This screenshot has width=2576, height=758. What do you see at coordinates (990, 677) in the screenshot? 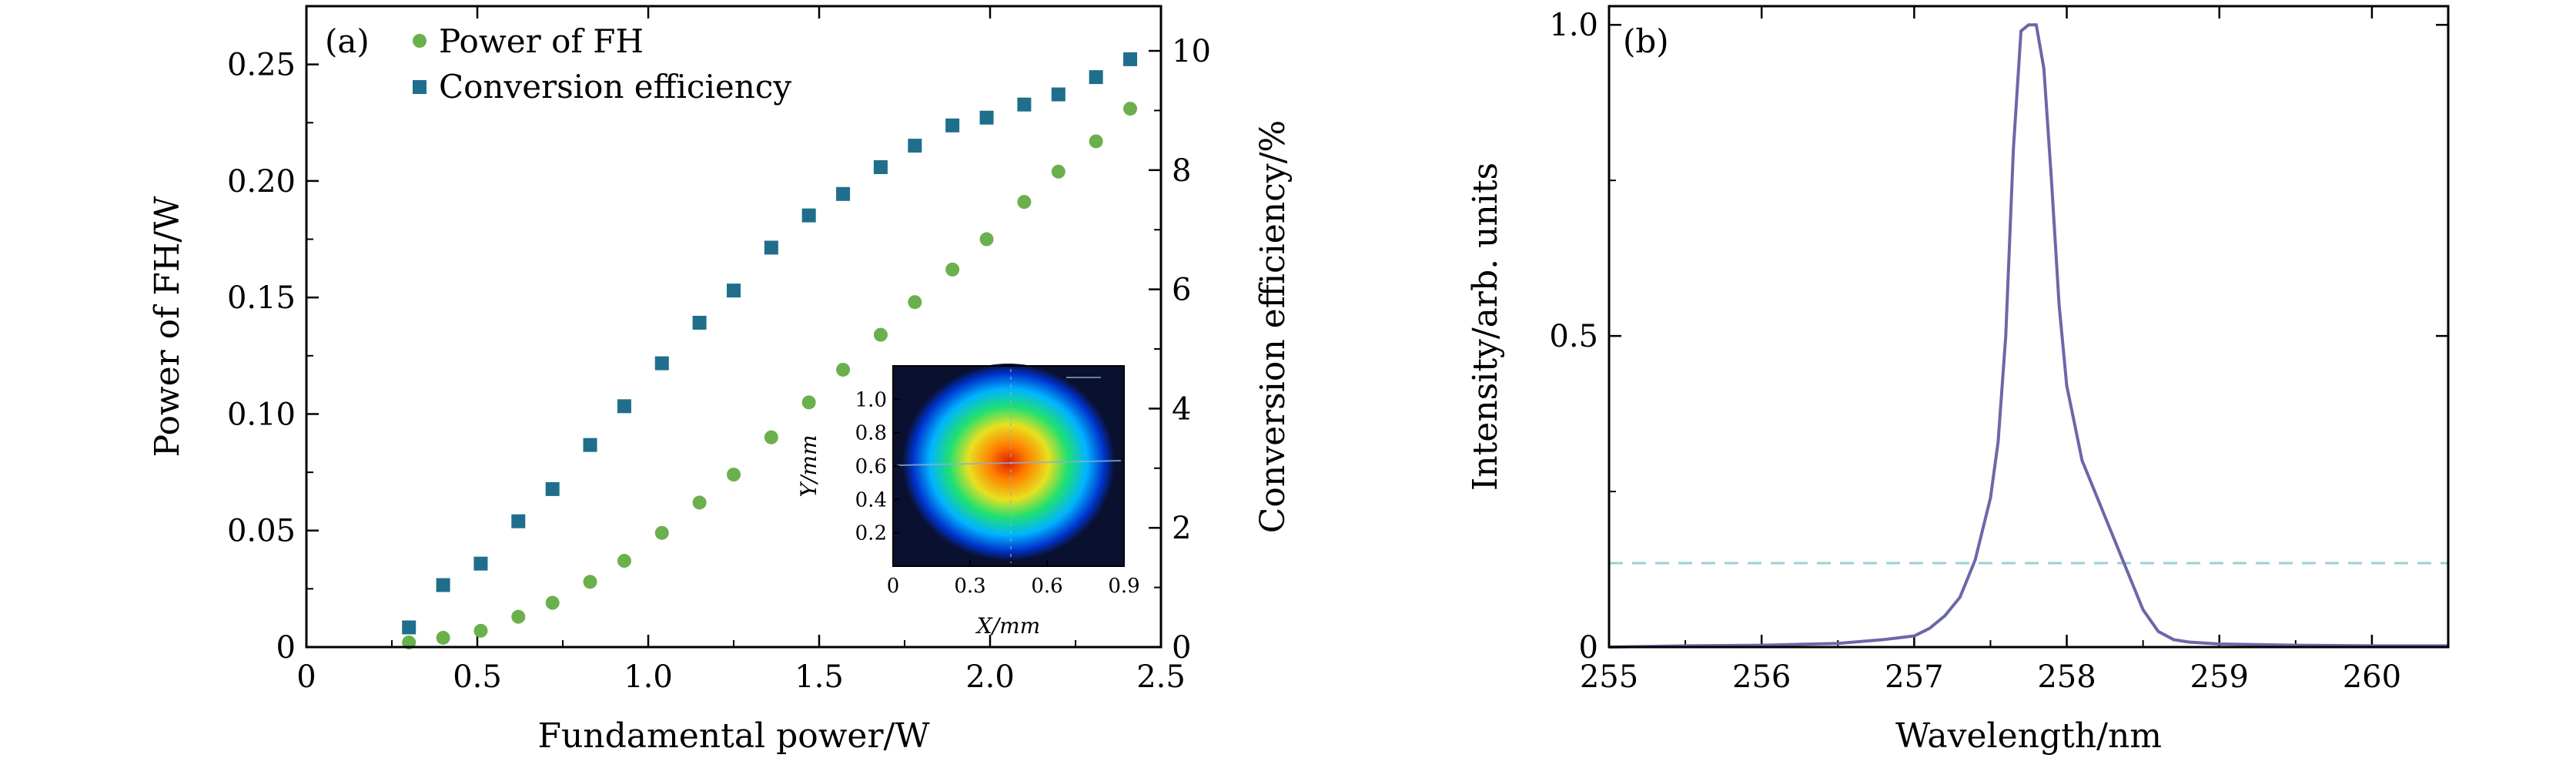
I see `panel-a-x-tick-label: 2.0` at bounding box center [990, 677].